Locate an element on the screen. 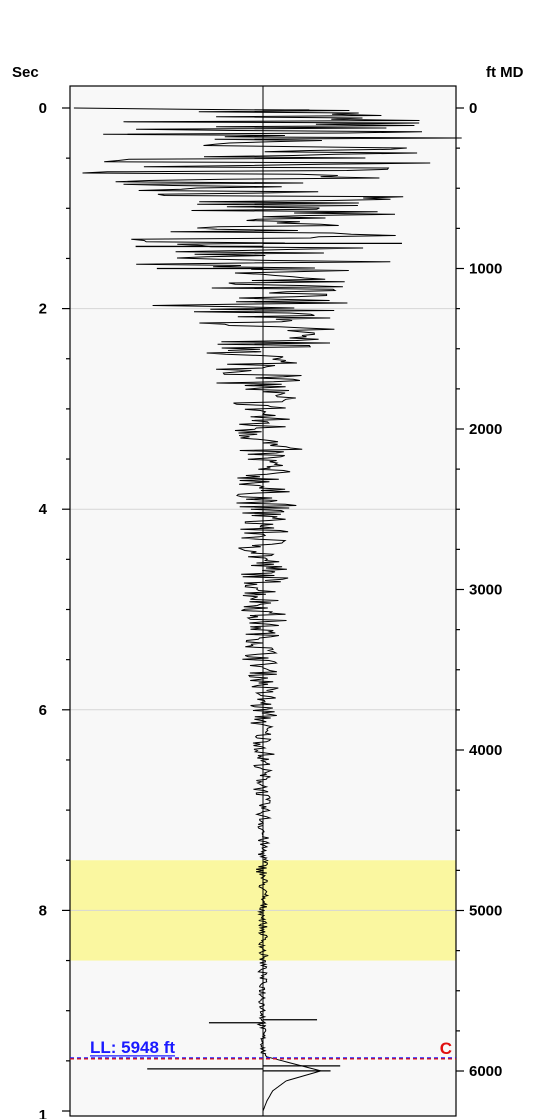 The width and height of the screenshot is (542, 1119). left-axis: 0 2 4 6 8 is located at coordinates (54, 606).